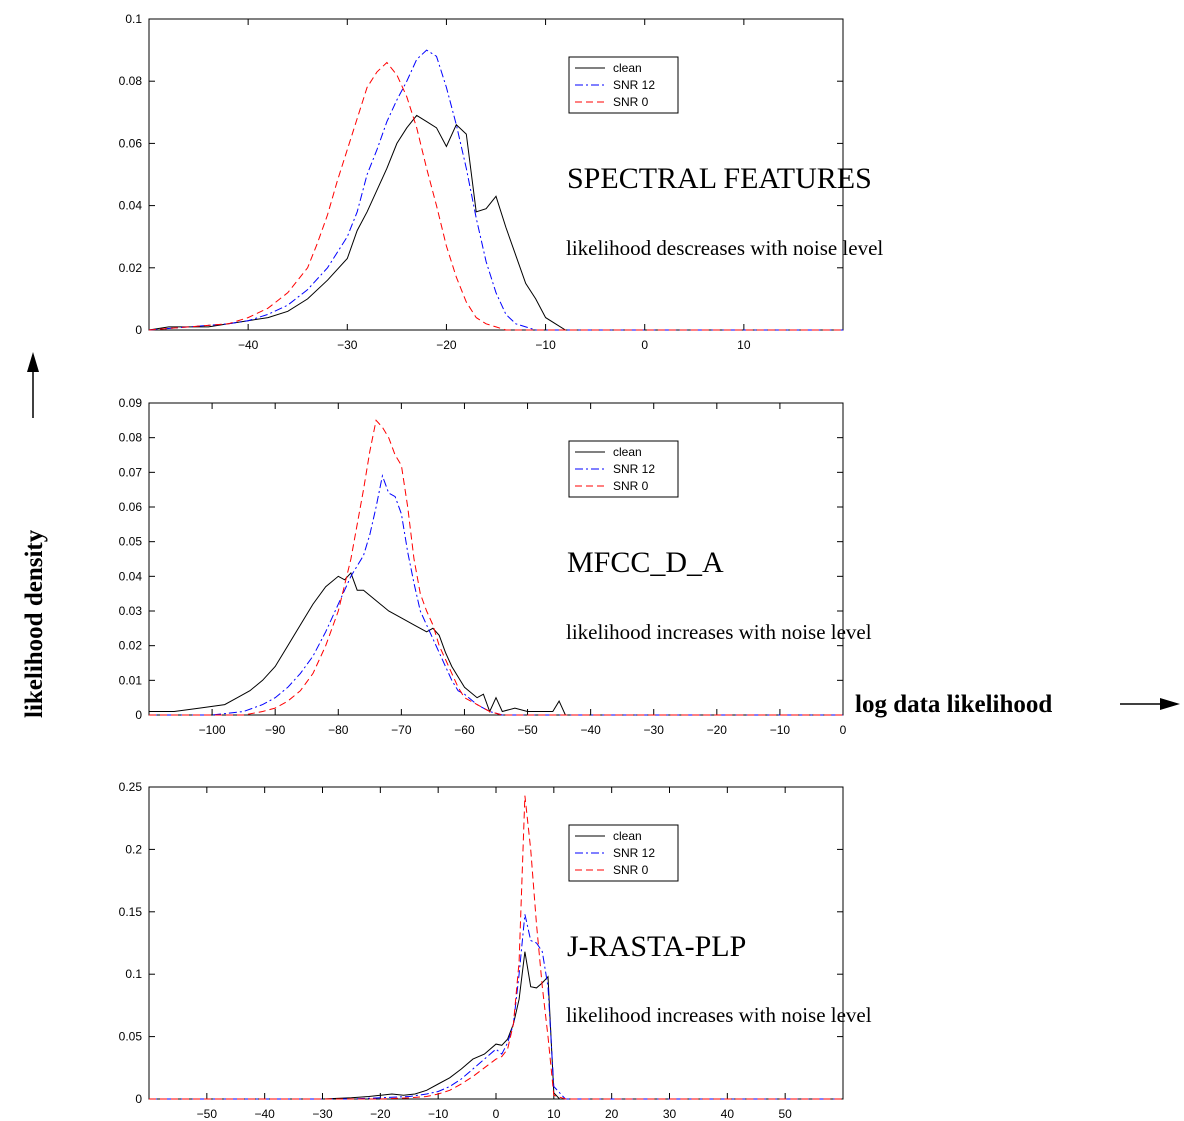 The height and width of the screenshot is (1121, 1184). What do you see at coordinates (953, 704) in the screenshot?
I see `x-axis-title: log data likelihood` at bounding box center [953, 704].